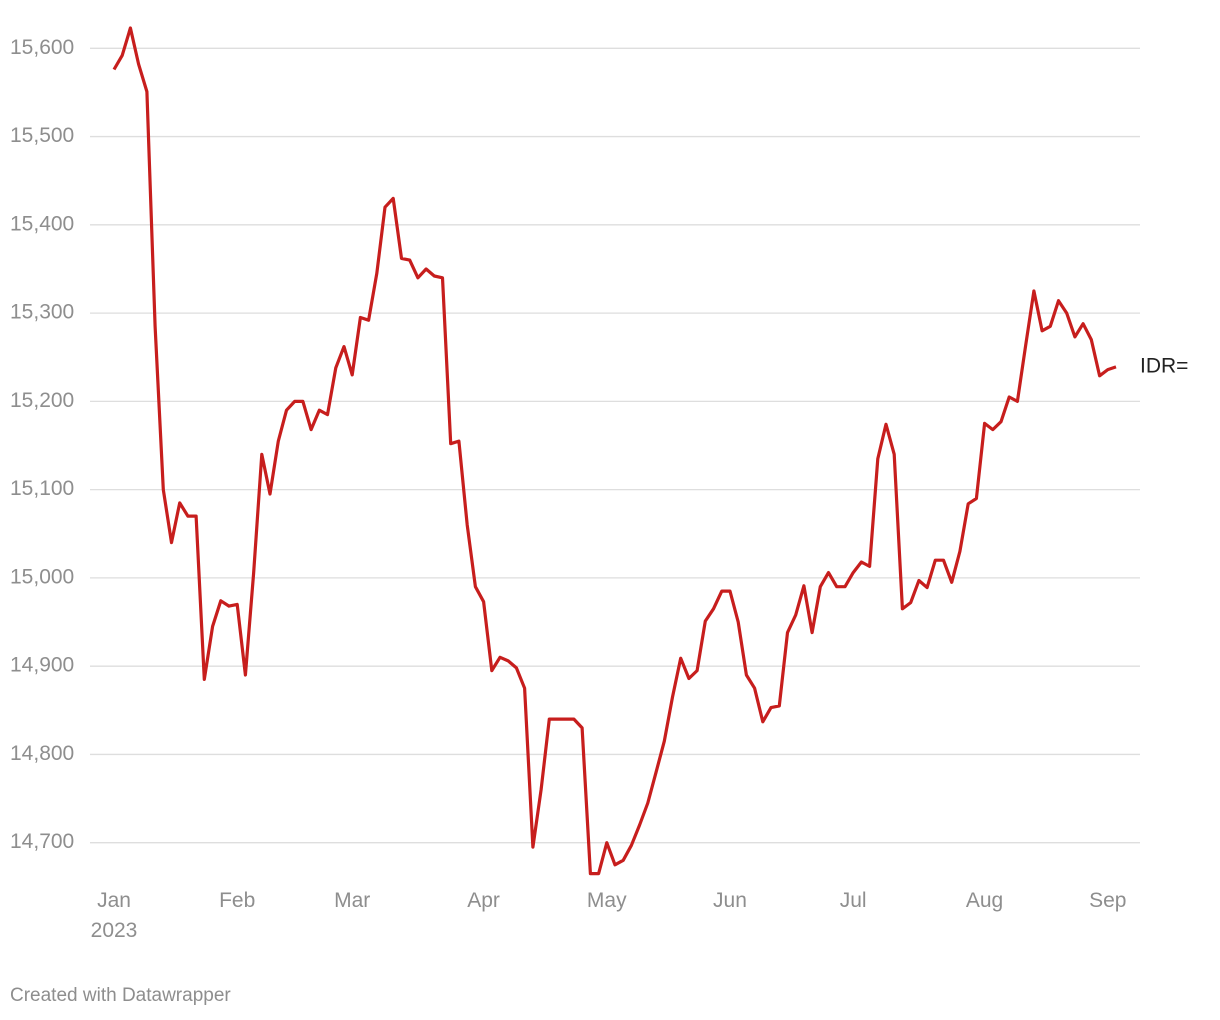 The image size is (1220, 1020). What do you see at coordinates (237, 900) in the screenshot?
I see `x-tick-label: Feb` at bounding box center [237, 900].